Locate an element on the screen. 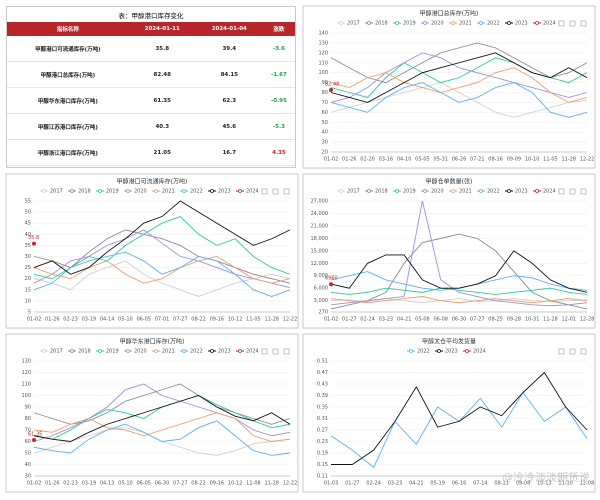 This screenshot has height=500, width=600. table-title: 表：甲醇港口库存变化 is located at coordinates (151, 16).